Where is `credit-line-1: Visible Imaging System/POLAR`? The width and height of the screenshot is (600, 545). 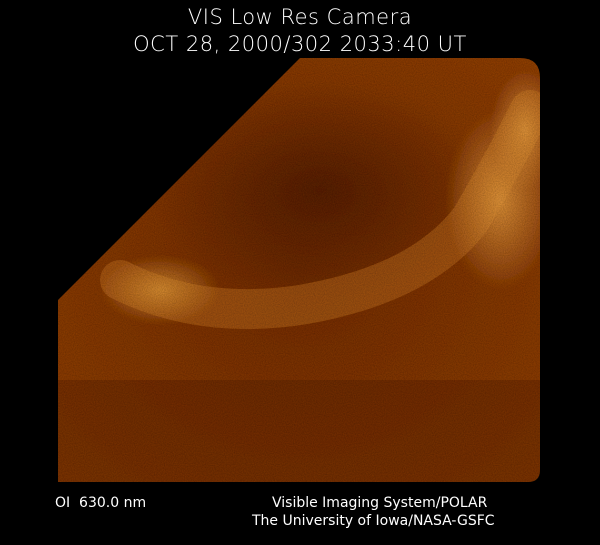
credit-line-1: Visible Imaging System/POLAR is located at coordinates (380, 503).